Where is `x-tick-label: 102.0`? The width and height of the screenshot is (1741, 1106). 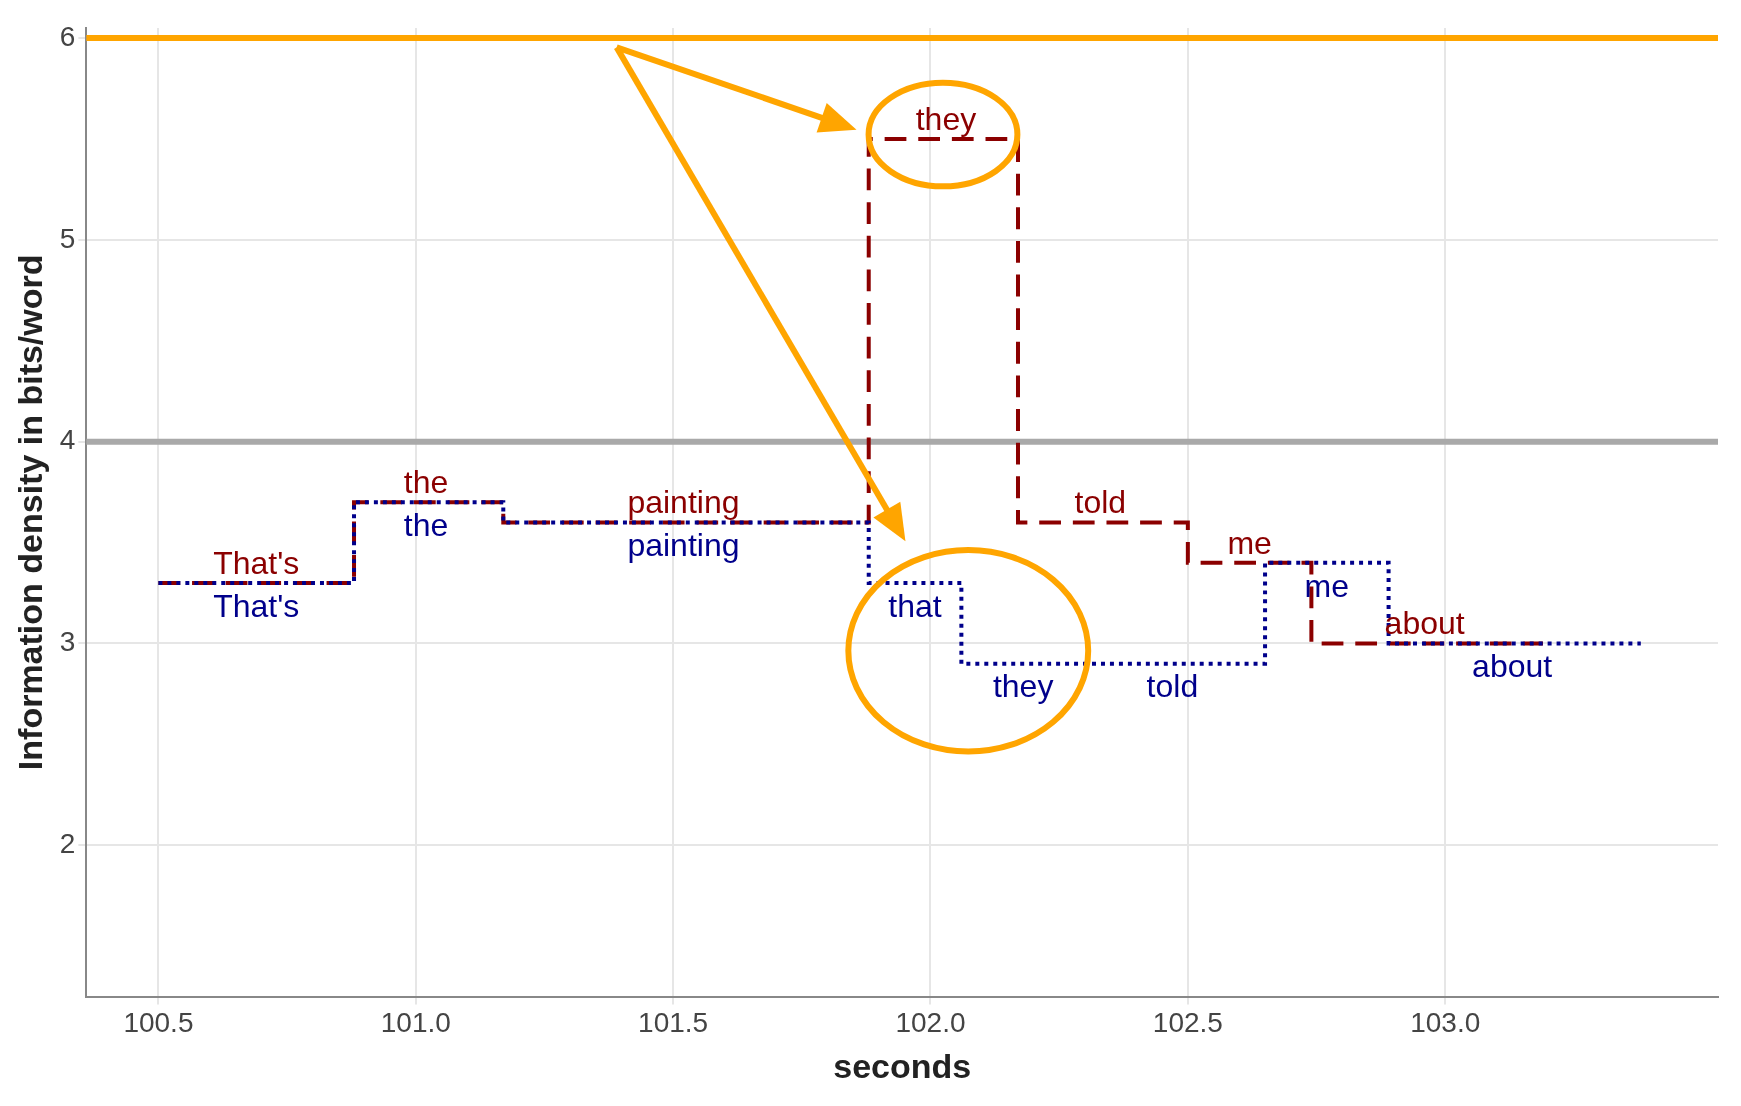
x-tick-label: 102.0 is located at coordinates (930, 1023).